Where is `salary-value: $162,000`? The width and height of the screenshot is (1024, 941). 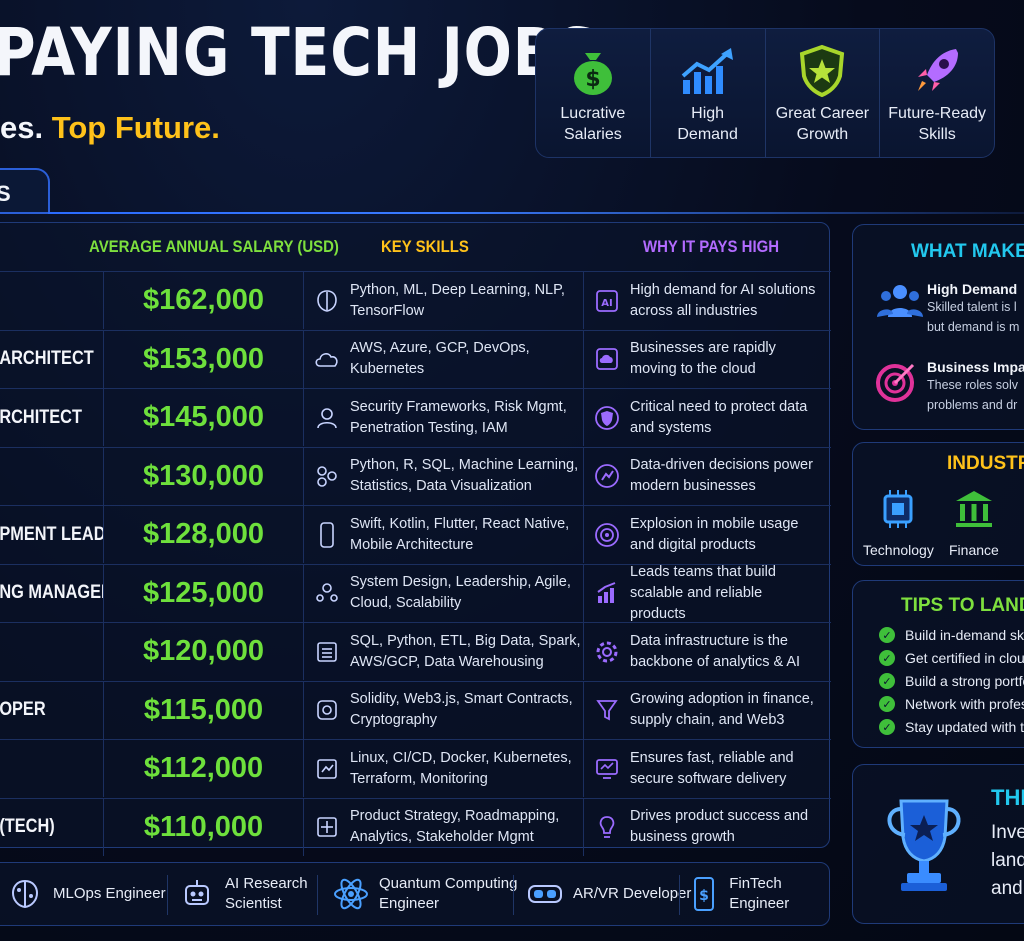
salary-value: $162,000 is located at coordinates (203, 300).